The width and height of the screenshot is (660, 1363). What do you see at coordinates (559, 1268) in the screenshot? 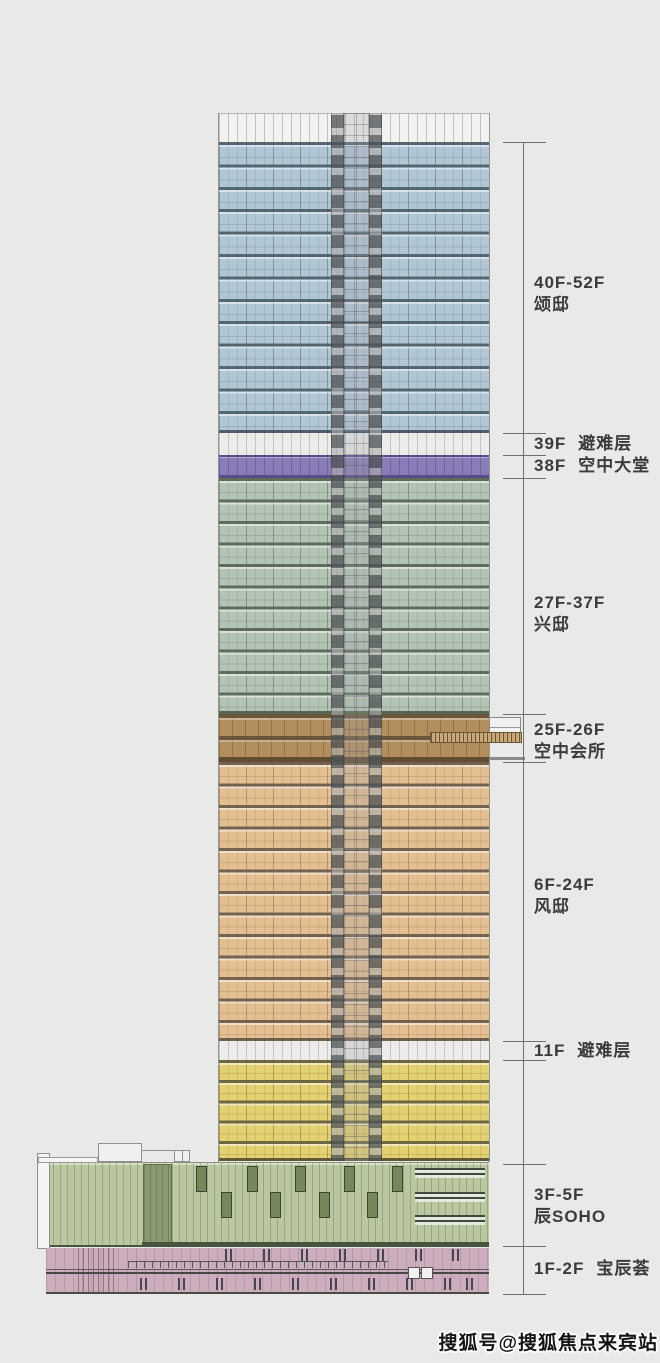
I see `floor-range: 1F-2F` at bounding box center [559, 1268].